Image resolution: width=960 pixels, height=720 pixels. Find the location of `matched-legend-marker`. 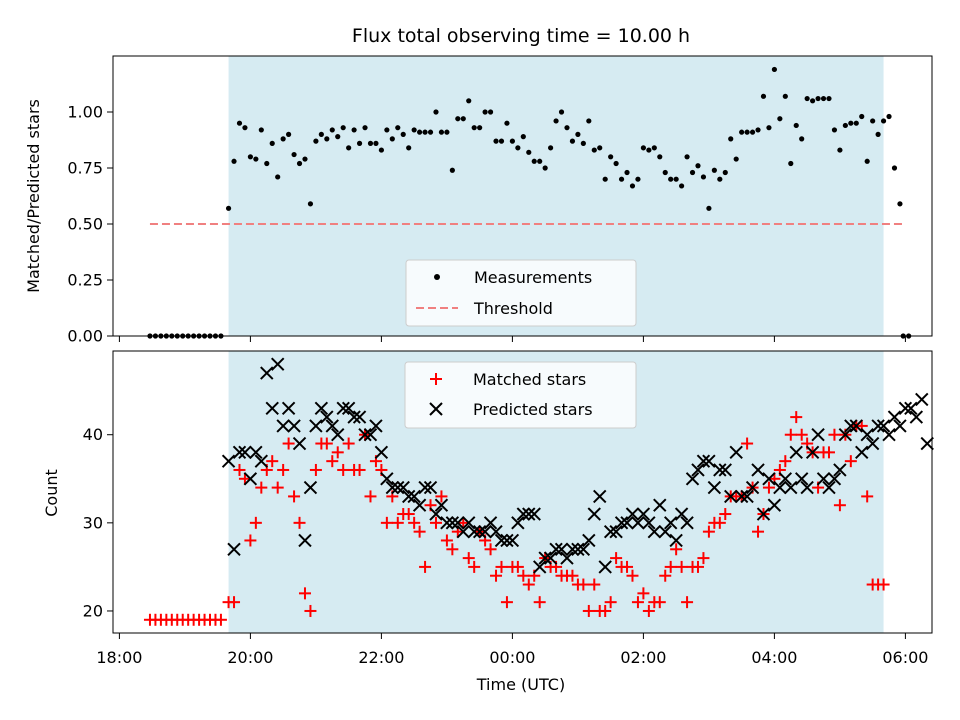

matched-legend-marker is located at coordinates (436, 379).